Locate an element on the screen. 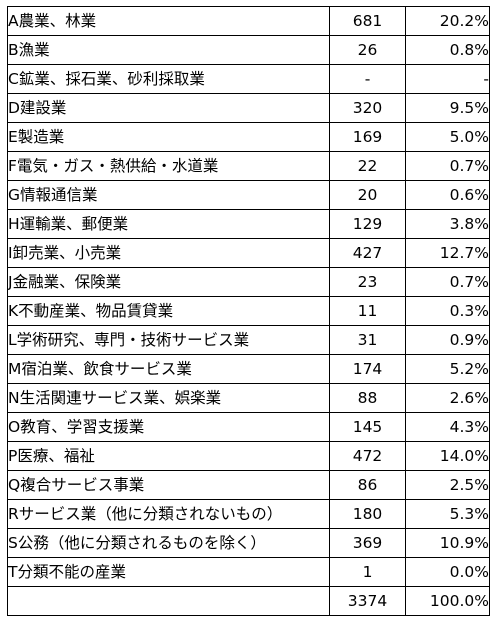 This screenshot has height=626, width=498. table-row: E製造業 169 5.0% is located at coordinates (248, 137).